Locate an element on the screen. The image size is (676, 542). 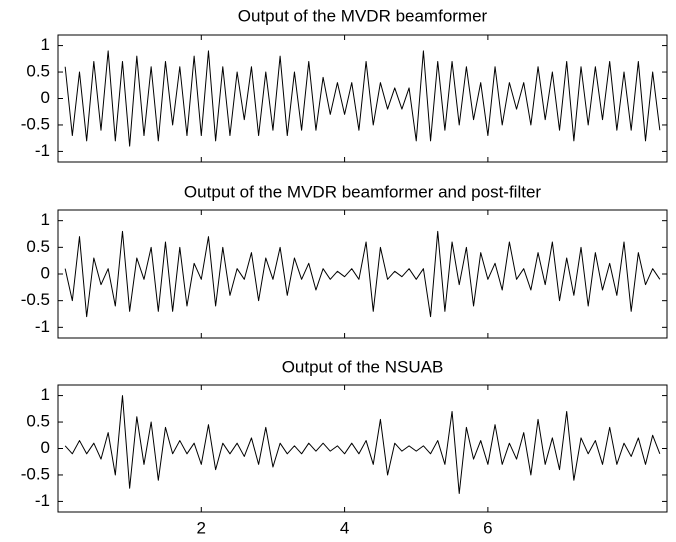
waveform is located at coordinates (362, 274).